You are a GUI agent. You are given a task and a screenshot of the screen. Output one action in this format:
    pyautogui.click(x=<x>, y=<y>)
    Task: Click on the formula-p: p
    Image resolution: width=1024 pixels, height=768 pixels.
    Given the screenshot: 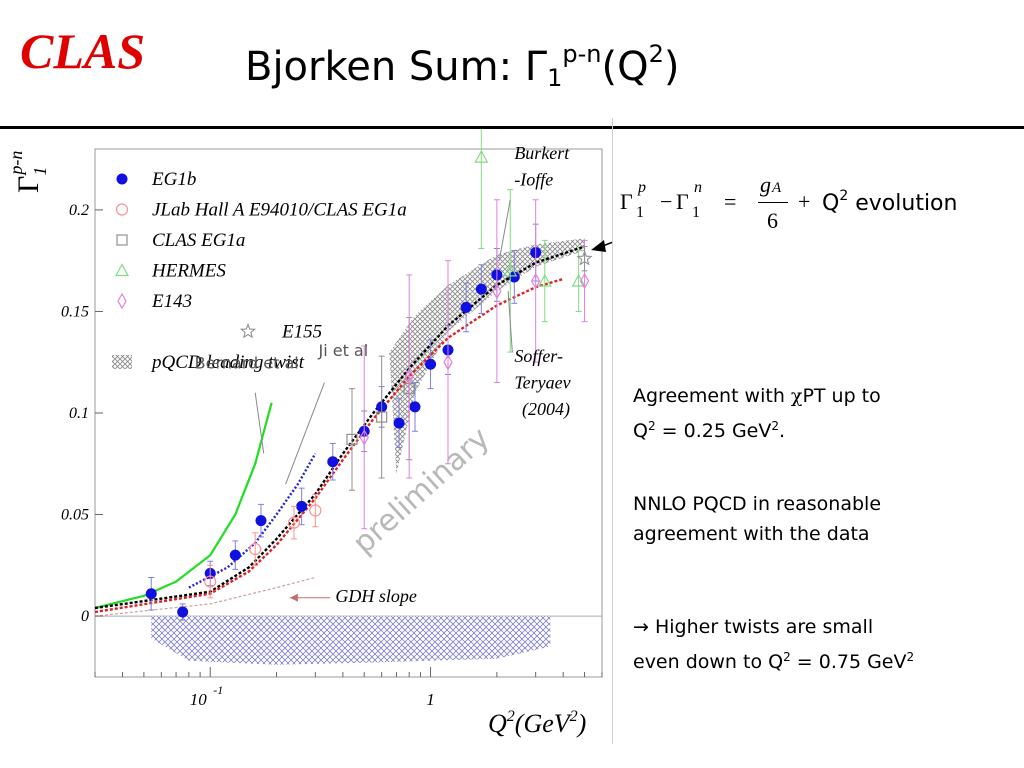 What is the action you would take?
    pyautogui.click(x=642, y=187)
    